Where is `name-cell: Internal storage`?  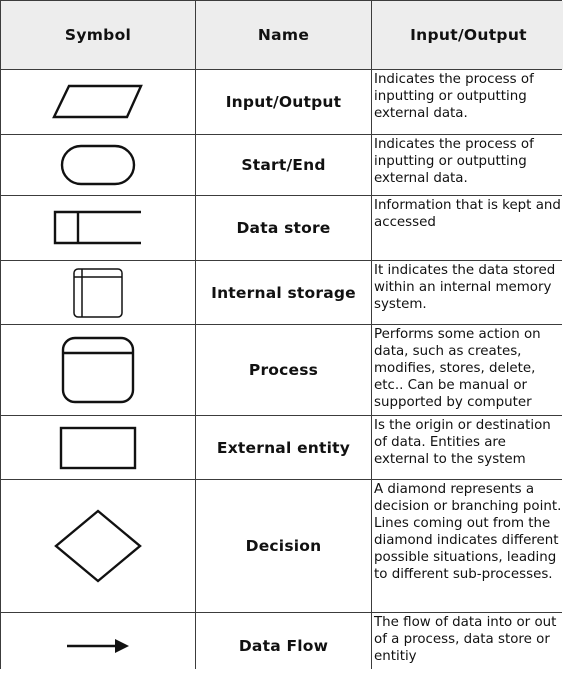 name-cell: Internal storage is located at coordinates (283, 292).